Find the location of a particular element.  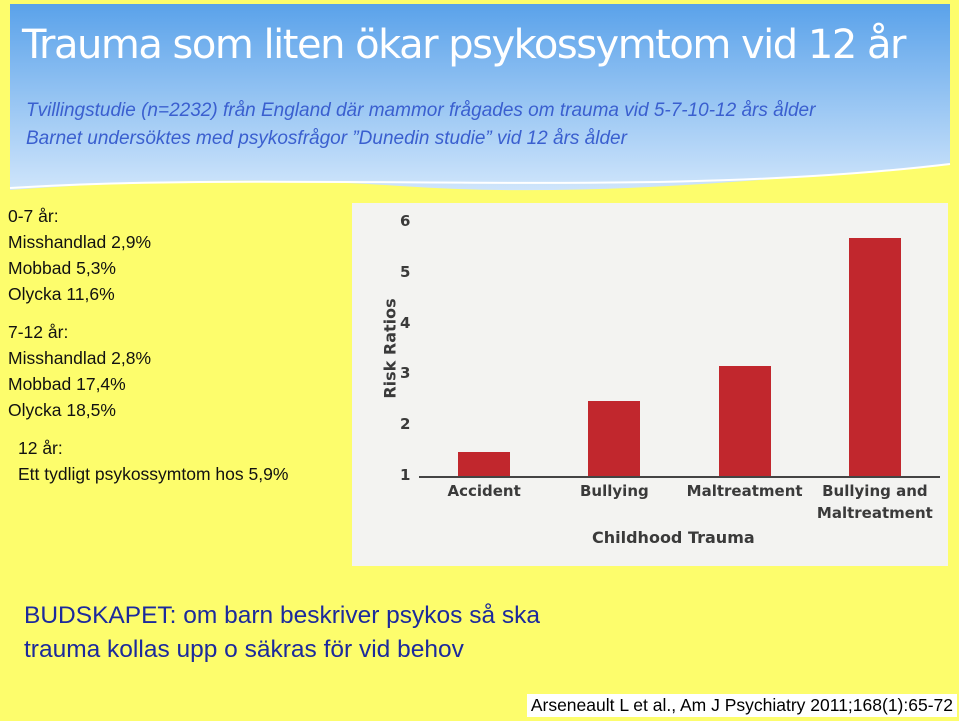

x-tick-label: Accident is located at coordinates (484, 491).